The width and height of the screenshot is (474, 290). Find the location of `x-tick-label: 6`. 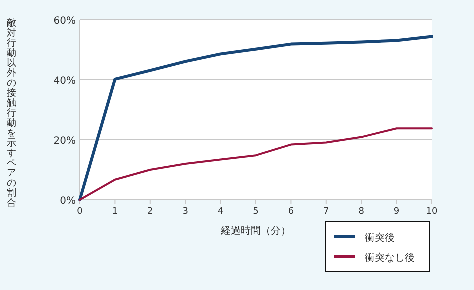

x-tick-label: 6 is located at coordinates (291, 212).